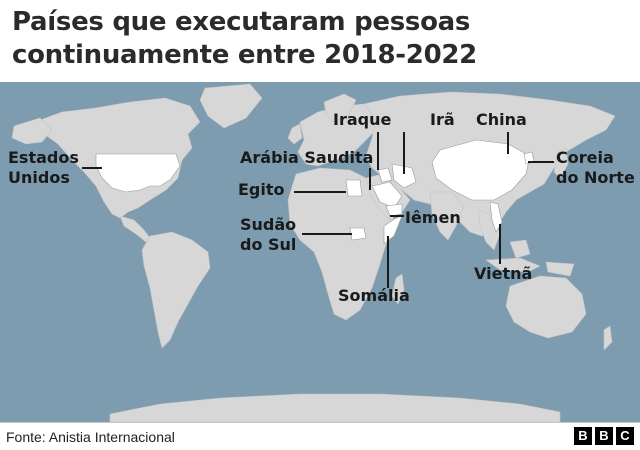  Describe the element at coordinates (387, 195) in the screenshot. I see `saudi-arabia-shape` at that location.